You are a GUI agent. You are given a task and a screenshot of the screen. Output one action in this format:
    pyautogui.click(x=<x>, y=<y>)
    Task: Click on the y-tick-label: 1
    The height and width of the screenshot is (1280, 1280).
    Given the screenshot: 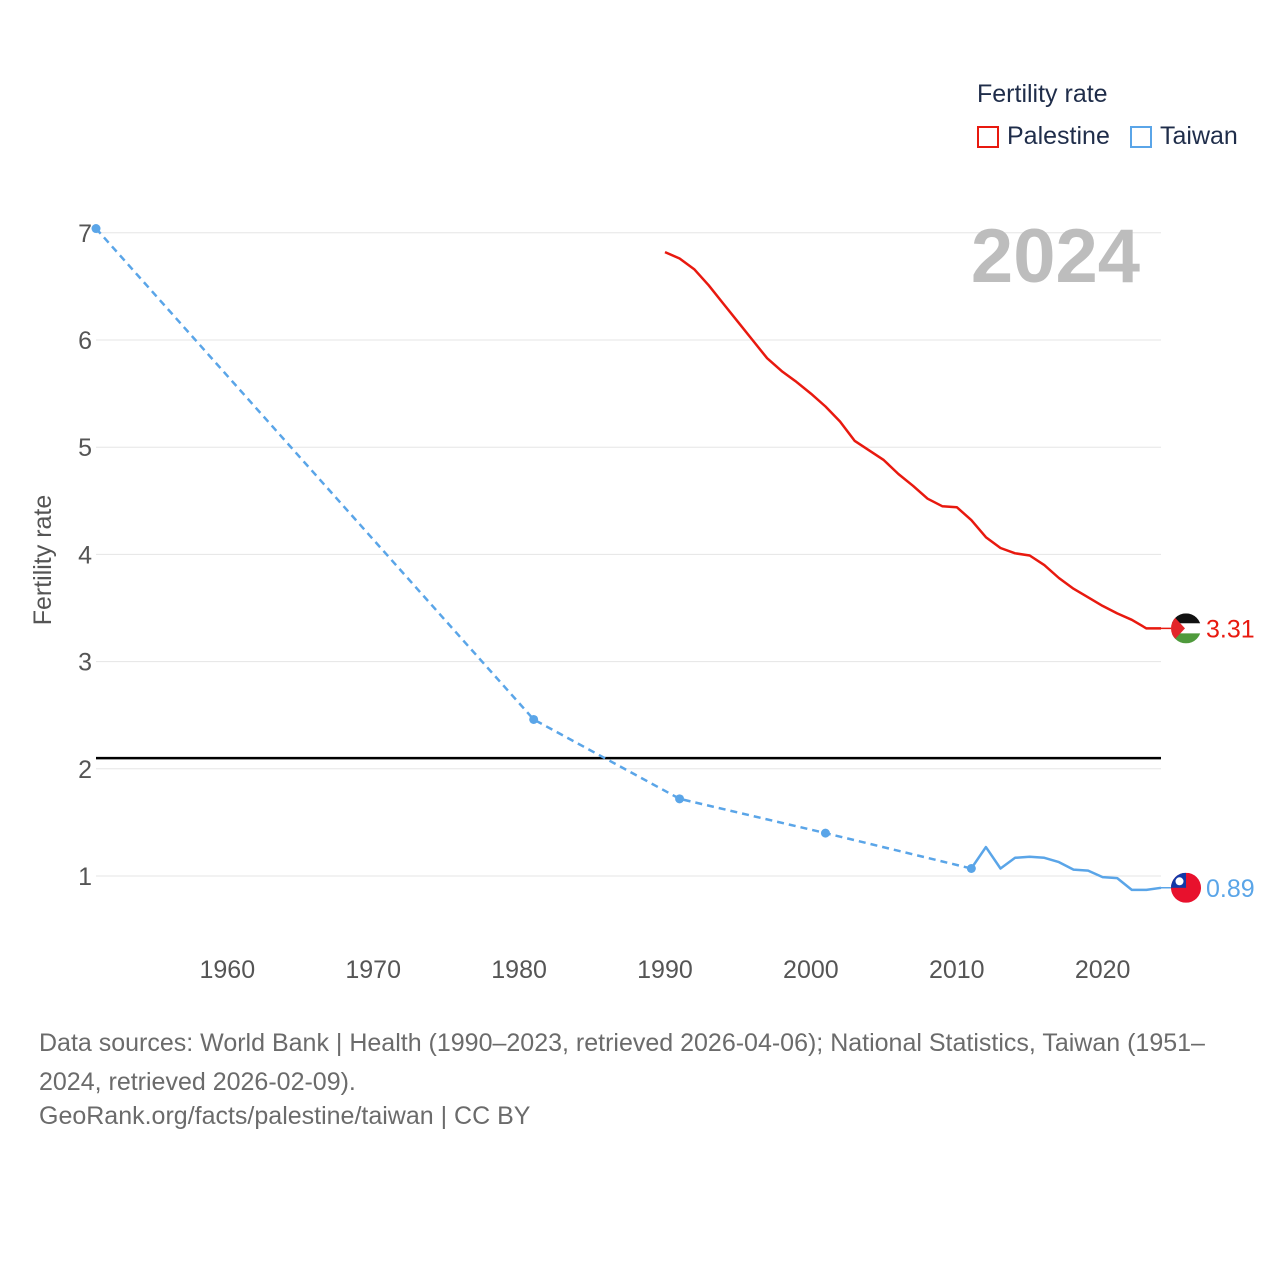 What is the action you would take?
    pyautogui.click(x=85, y=877)
    